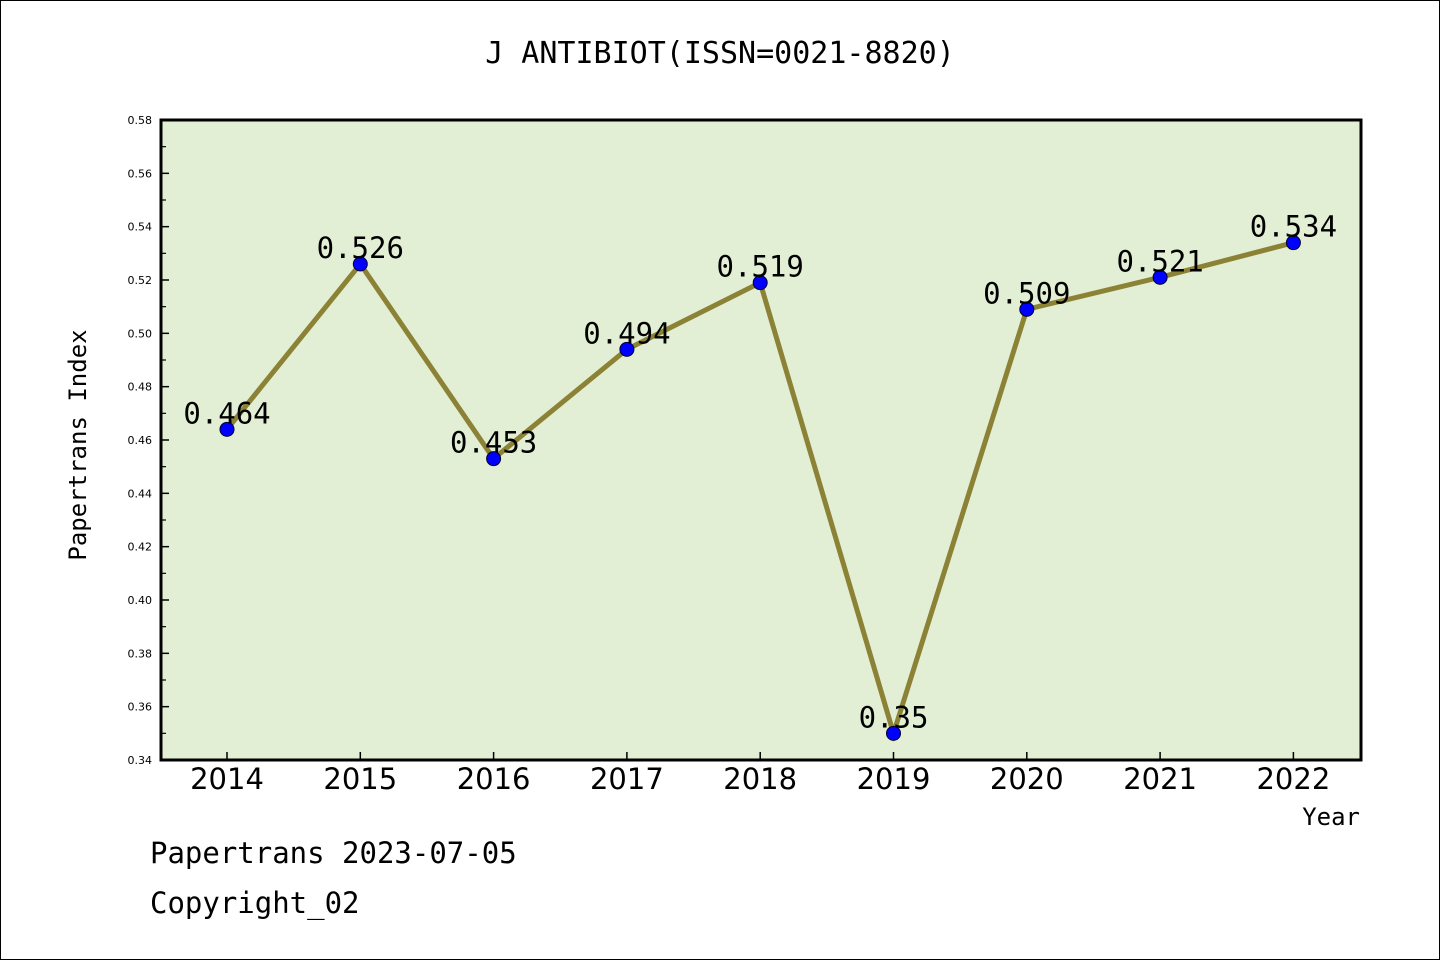 This screenshot has height=960, width=1440. Describe the element at coordinates (140, 440) in the screenshot. I see `y-tick-label: 0.46` at that location.